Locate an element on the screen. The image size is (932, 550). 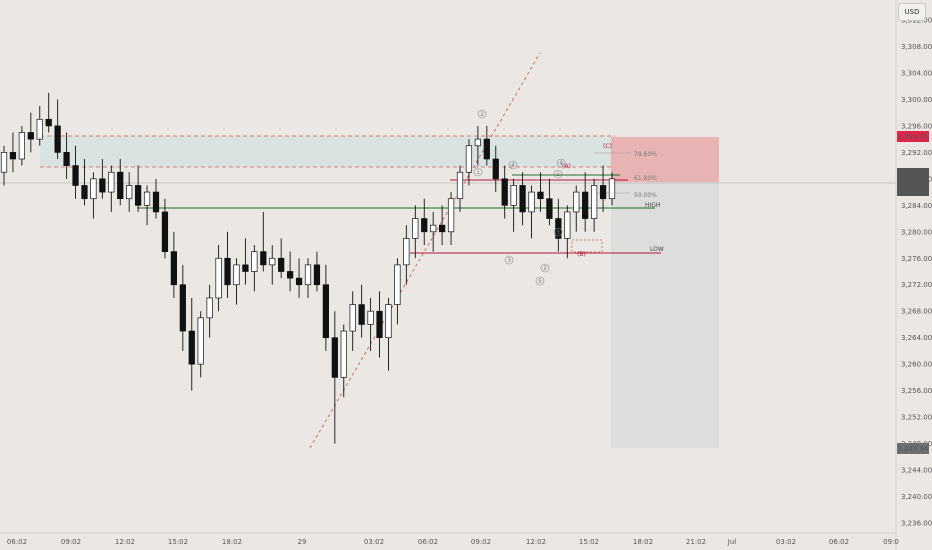
price-tick-label: 3,300.00 is located at coordinates (916, 100).